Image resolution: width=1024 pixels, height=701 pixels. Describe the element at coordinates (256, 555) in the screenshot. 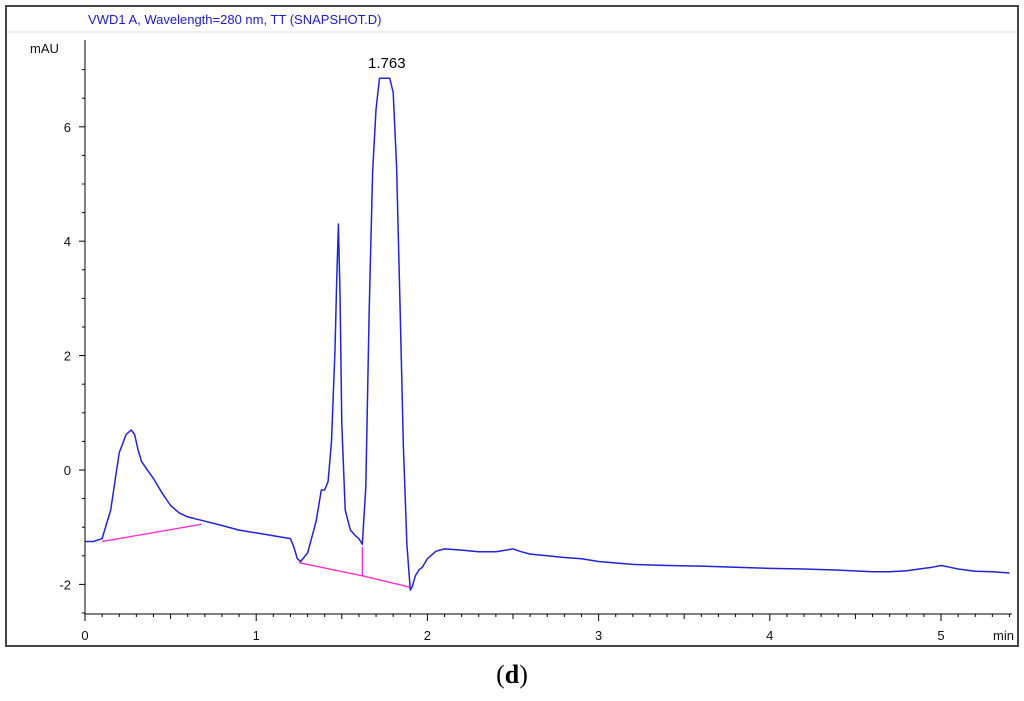

I see `integration-baselines` at that location.